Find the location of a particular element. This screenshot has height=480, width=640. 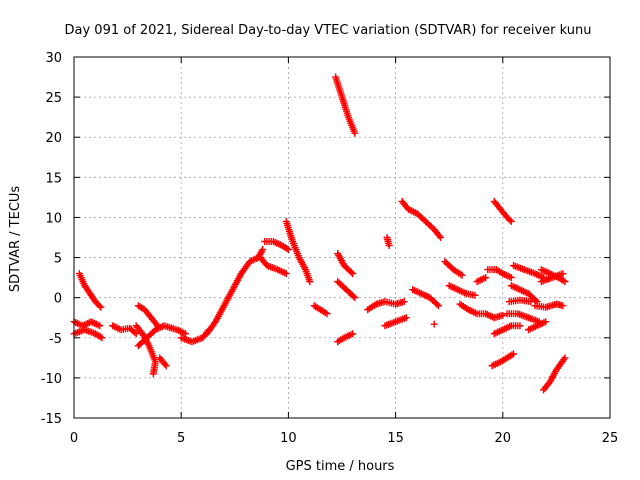

x-tick-label: 20 is located at coordinates (503, 438).